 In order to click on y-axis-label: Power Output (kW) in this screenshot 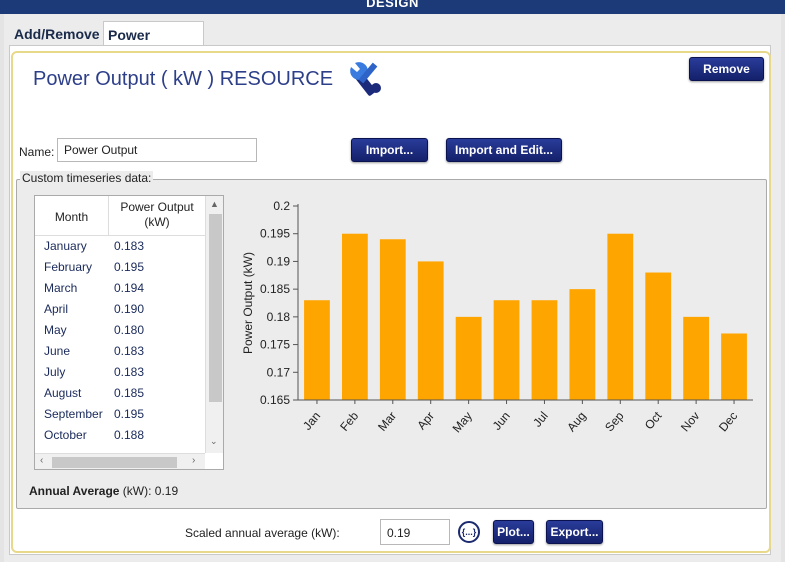, I will do `click(248, 303)`.